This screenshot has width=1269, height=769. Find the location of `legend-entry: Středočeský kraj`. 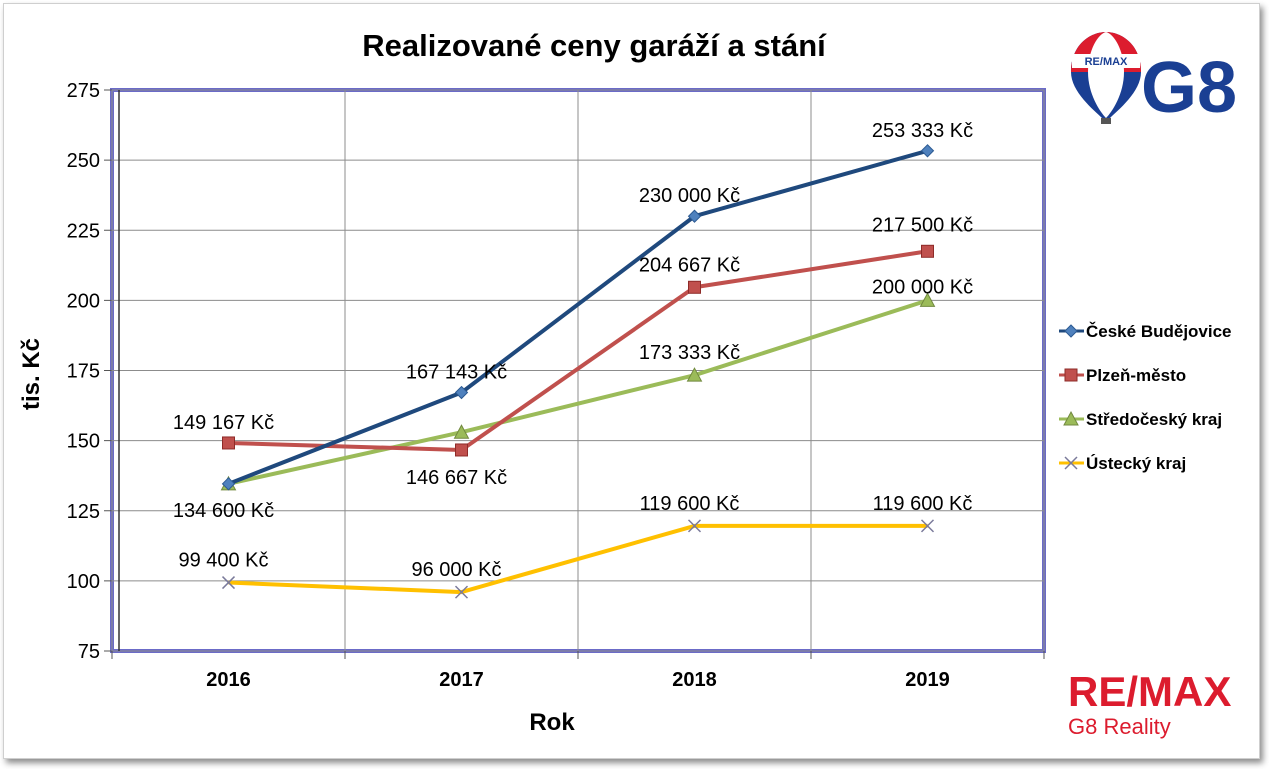

legend-entry: Středočeský kraj is located at coordinates (1140, 419).